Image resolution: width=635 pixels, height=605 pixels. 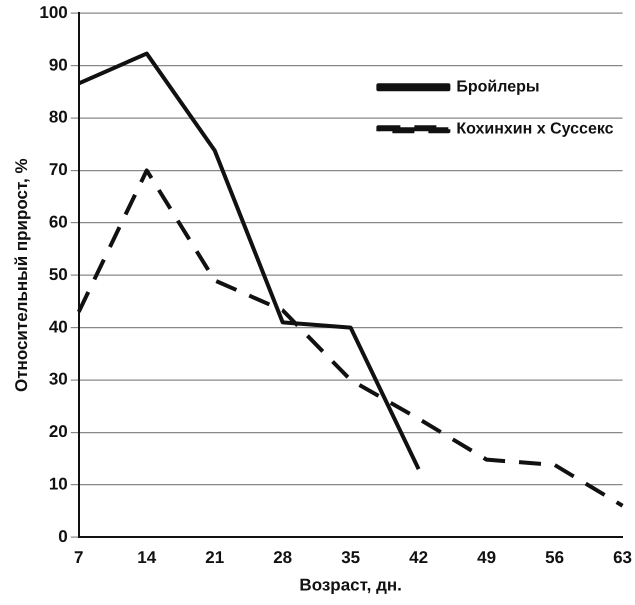 What do you see at coordinates (21, 275) in the screenshot?
I see `y-axis-title: Относительный прирост, %` at bounding box center [21, 275].